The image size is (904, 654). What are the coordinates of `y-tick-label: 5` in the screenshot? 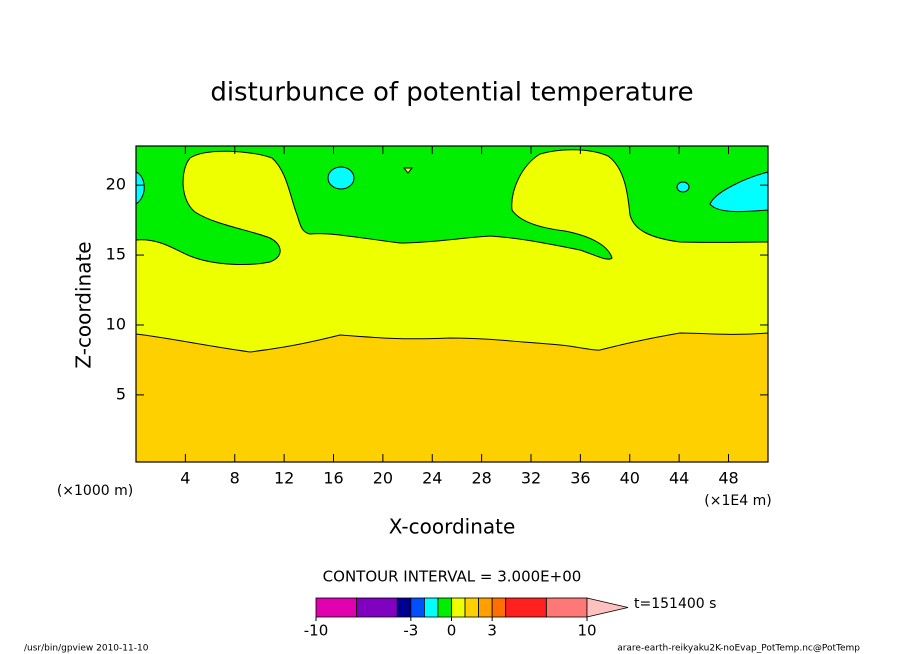 It's located at (121, 393).